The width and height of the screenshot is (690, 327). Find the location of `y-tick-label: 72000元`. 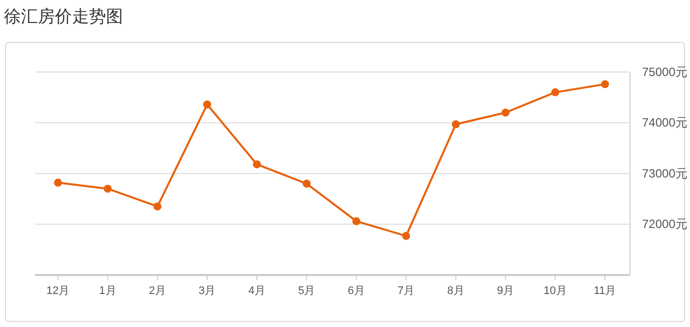

y-tick-label: 72000元 is located at coordinates (665, 224).